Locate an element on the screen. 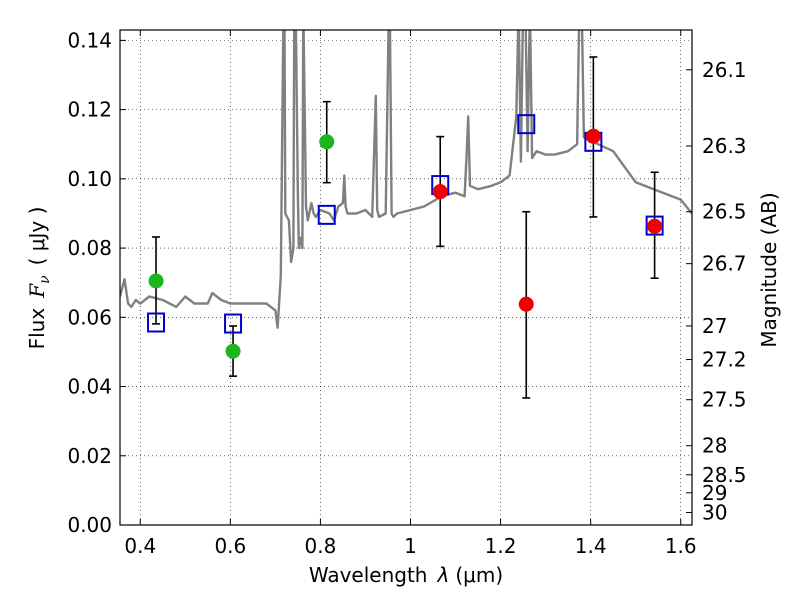 This screenshot has height=600, width=800. x-tick-label: 1.2 is located at coordinates (501, 546).